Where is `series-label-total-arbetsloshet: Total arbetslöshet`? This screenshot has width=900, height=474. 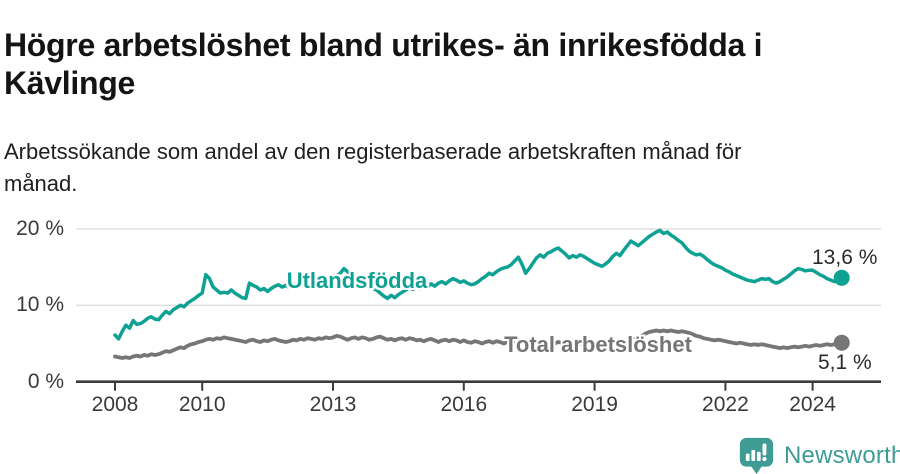 series-label-total-arbetsloshet: Total arbetslöshet is located at coordinates (598, 344).